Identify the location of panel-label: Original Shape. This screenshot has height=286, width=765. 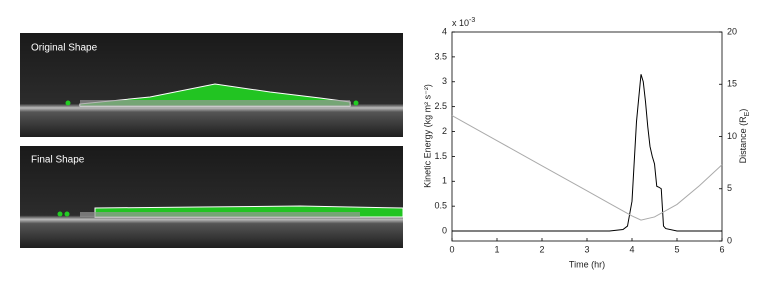
(64, 48).